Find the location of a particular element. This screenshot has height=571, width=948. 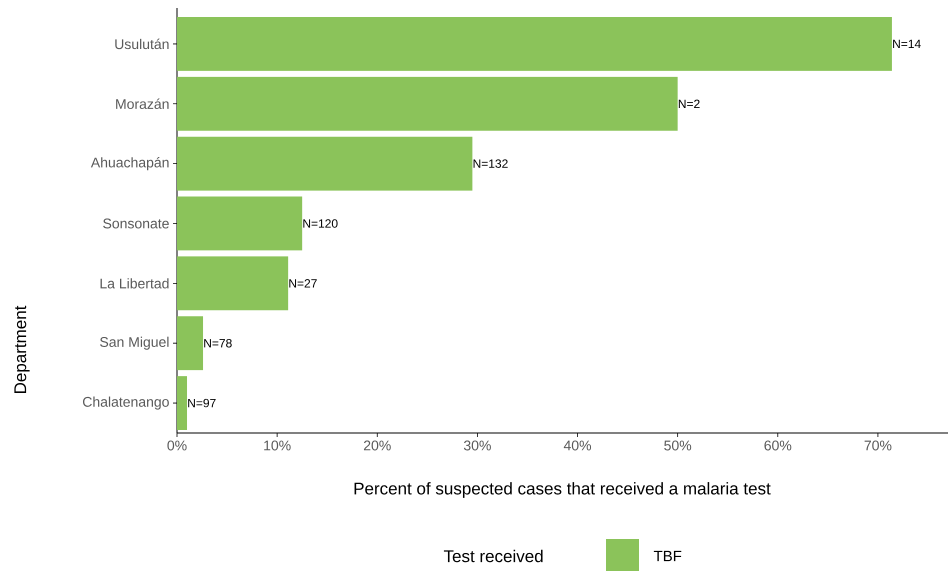

annotation: N=97 is located at coordinates (202, 403).